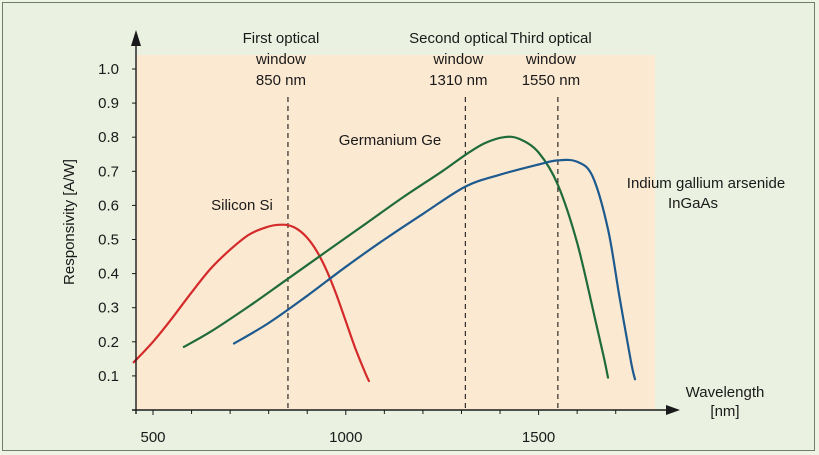 The image size is (819, 455). I want to click on ingaas-label-line2: InGaAs, so click(693, 203).